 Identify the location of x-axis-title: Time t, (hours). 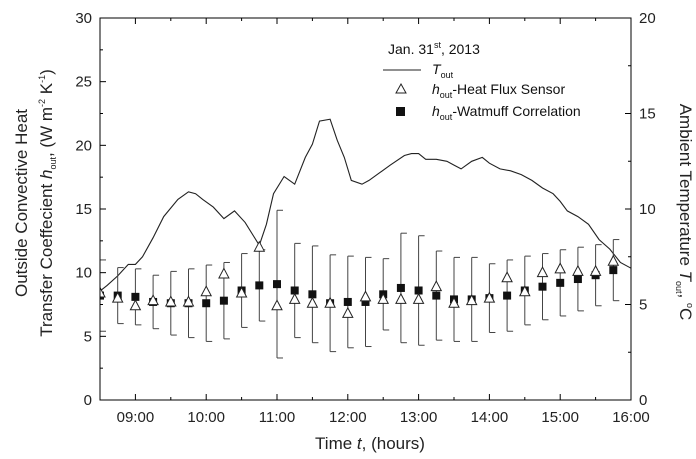
(370, 443).